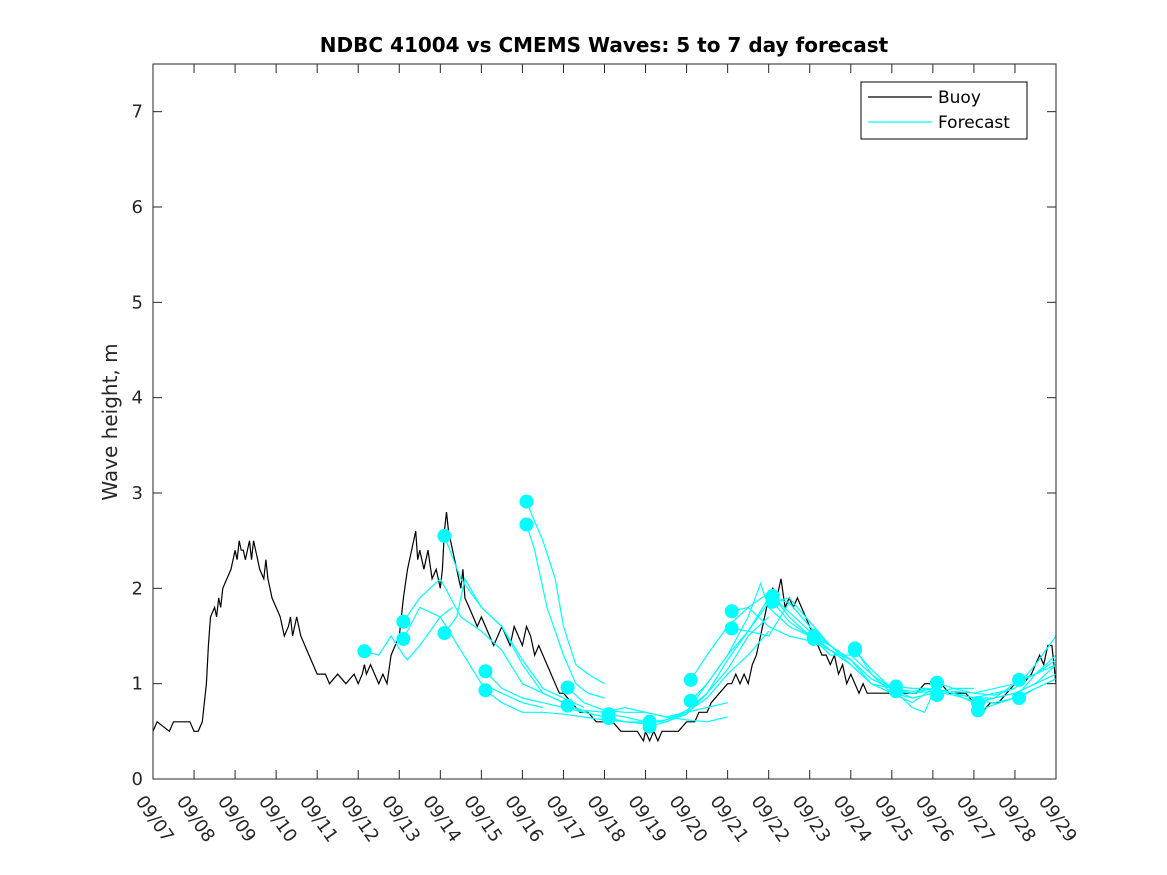 This screenshot has width=1167, height=875. What do you see at coordinates (934, 819) in the screenshot?
I see `x-tick-label: 09/26` at bounding box center [934, 819].